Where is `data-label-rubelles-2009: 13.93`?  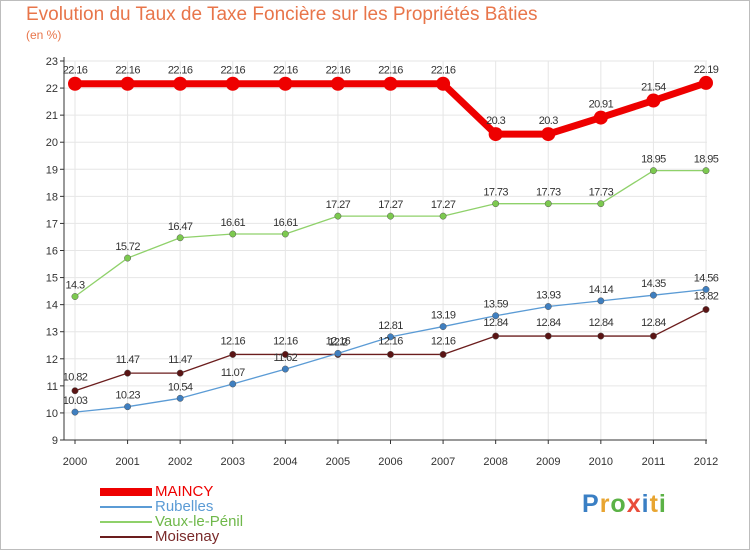
data-label-rubelles-2009: 13.93 is located at coordinates (548, 296).